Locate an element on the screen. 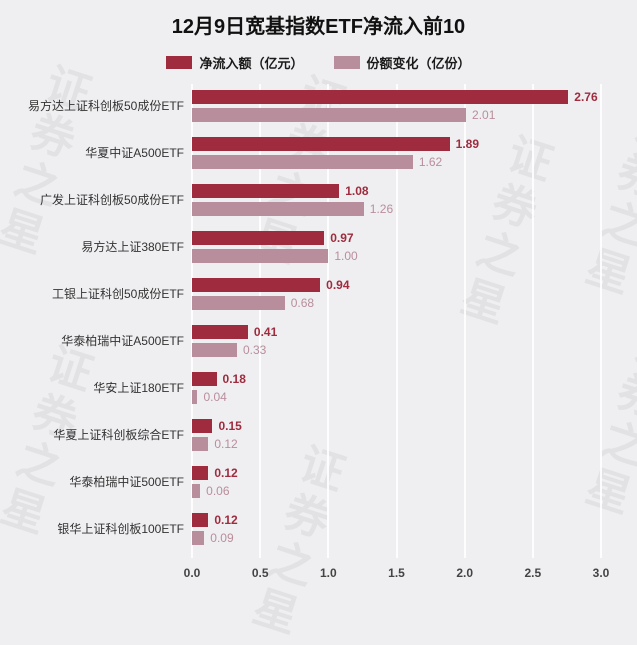 This screenshot has width=637, height=645. net-inflow-bar-line: 1.89 is located at coordinates (396, 143).